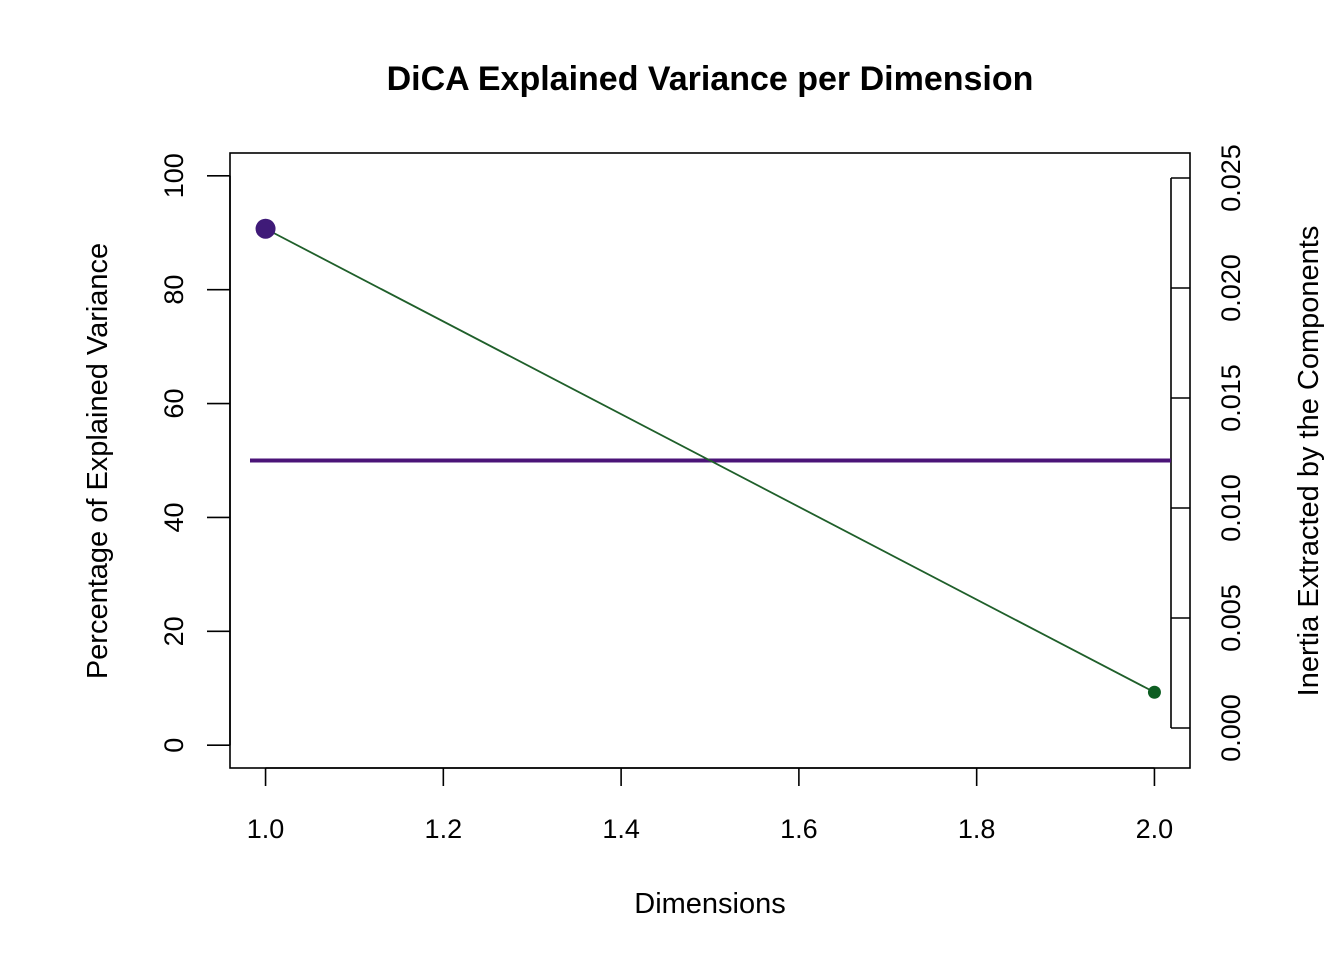 Image resolution: width=1344 pixels, height=960 pixels. Describe the element at coordinates (174, 631) in the screenshot. I see `y-tick-label: 20` at that location.